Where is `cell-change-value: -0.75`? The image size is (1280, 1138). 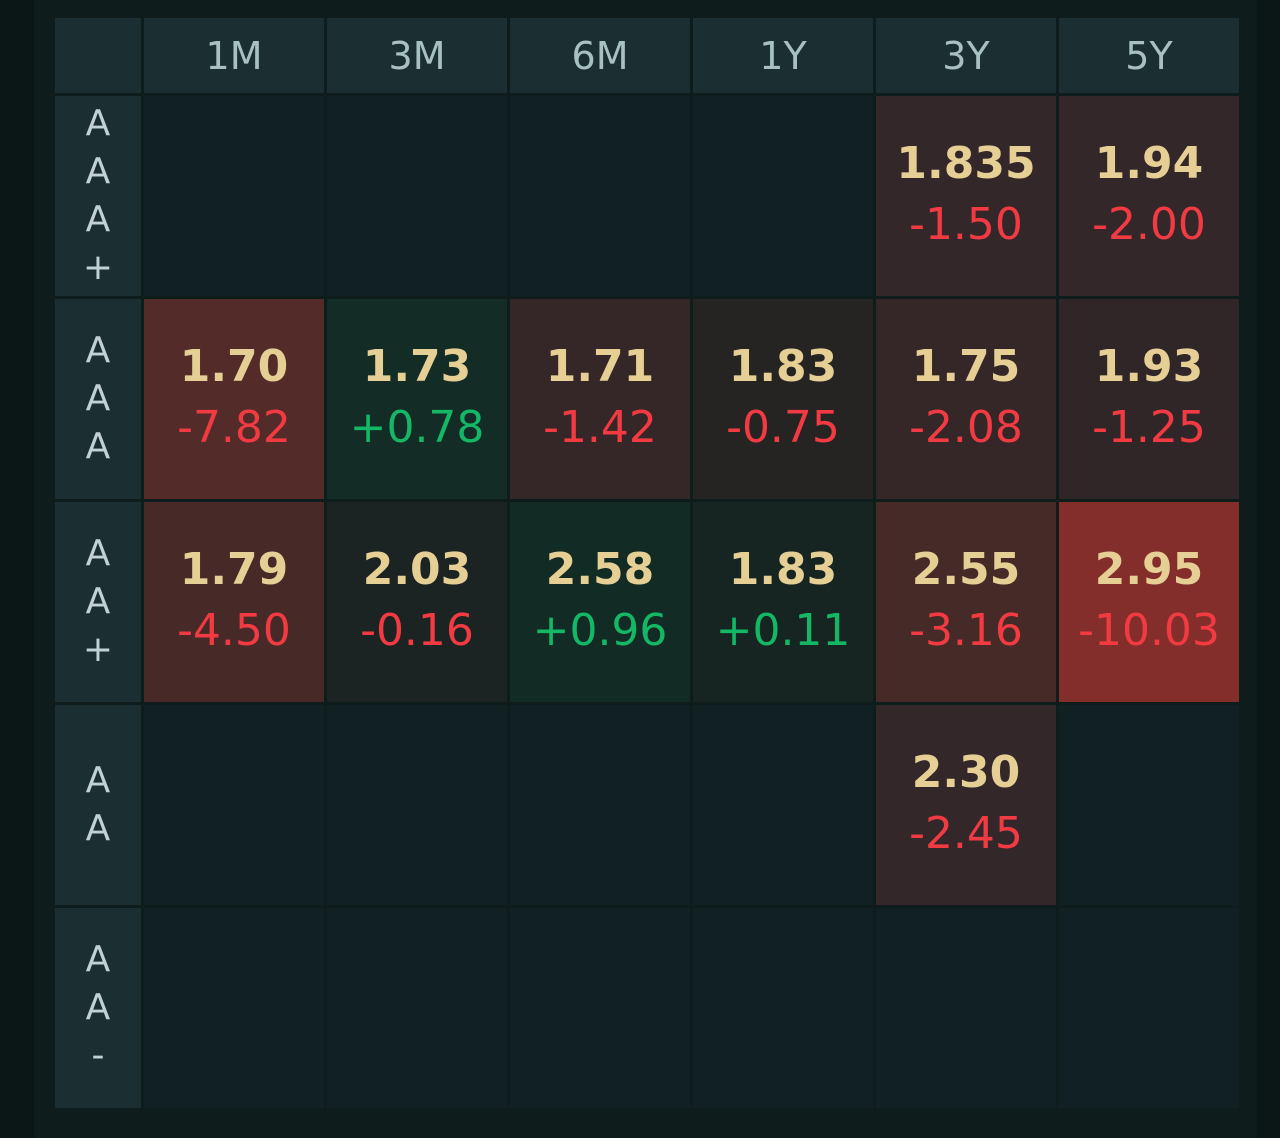
cell-change-value: -0.75 is located at coordinates (783, 427).